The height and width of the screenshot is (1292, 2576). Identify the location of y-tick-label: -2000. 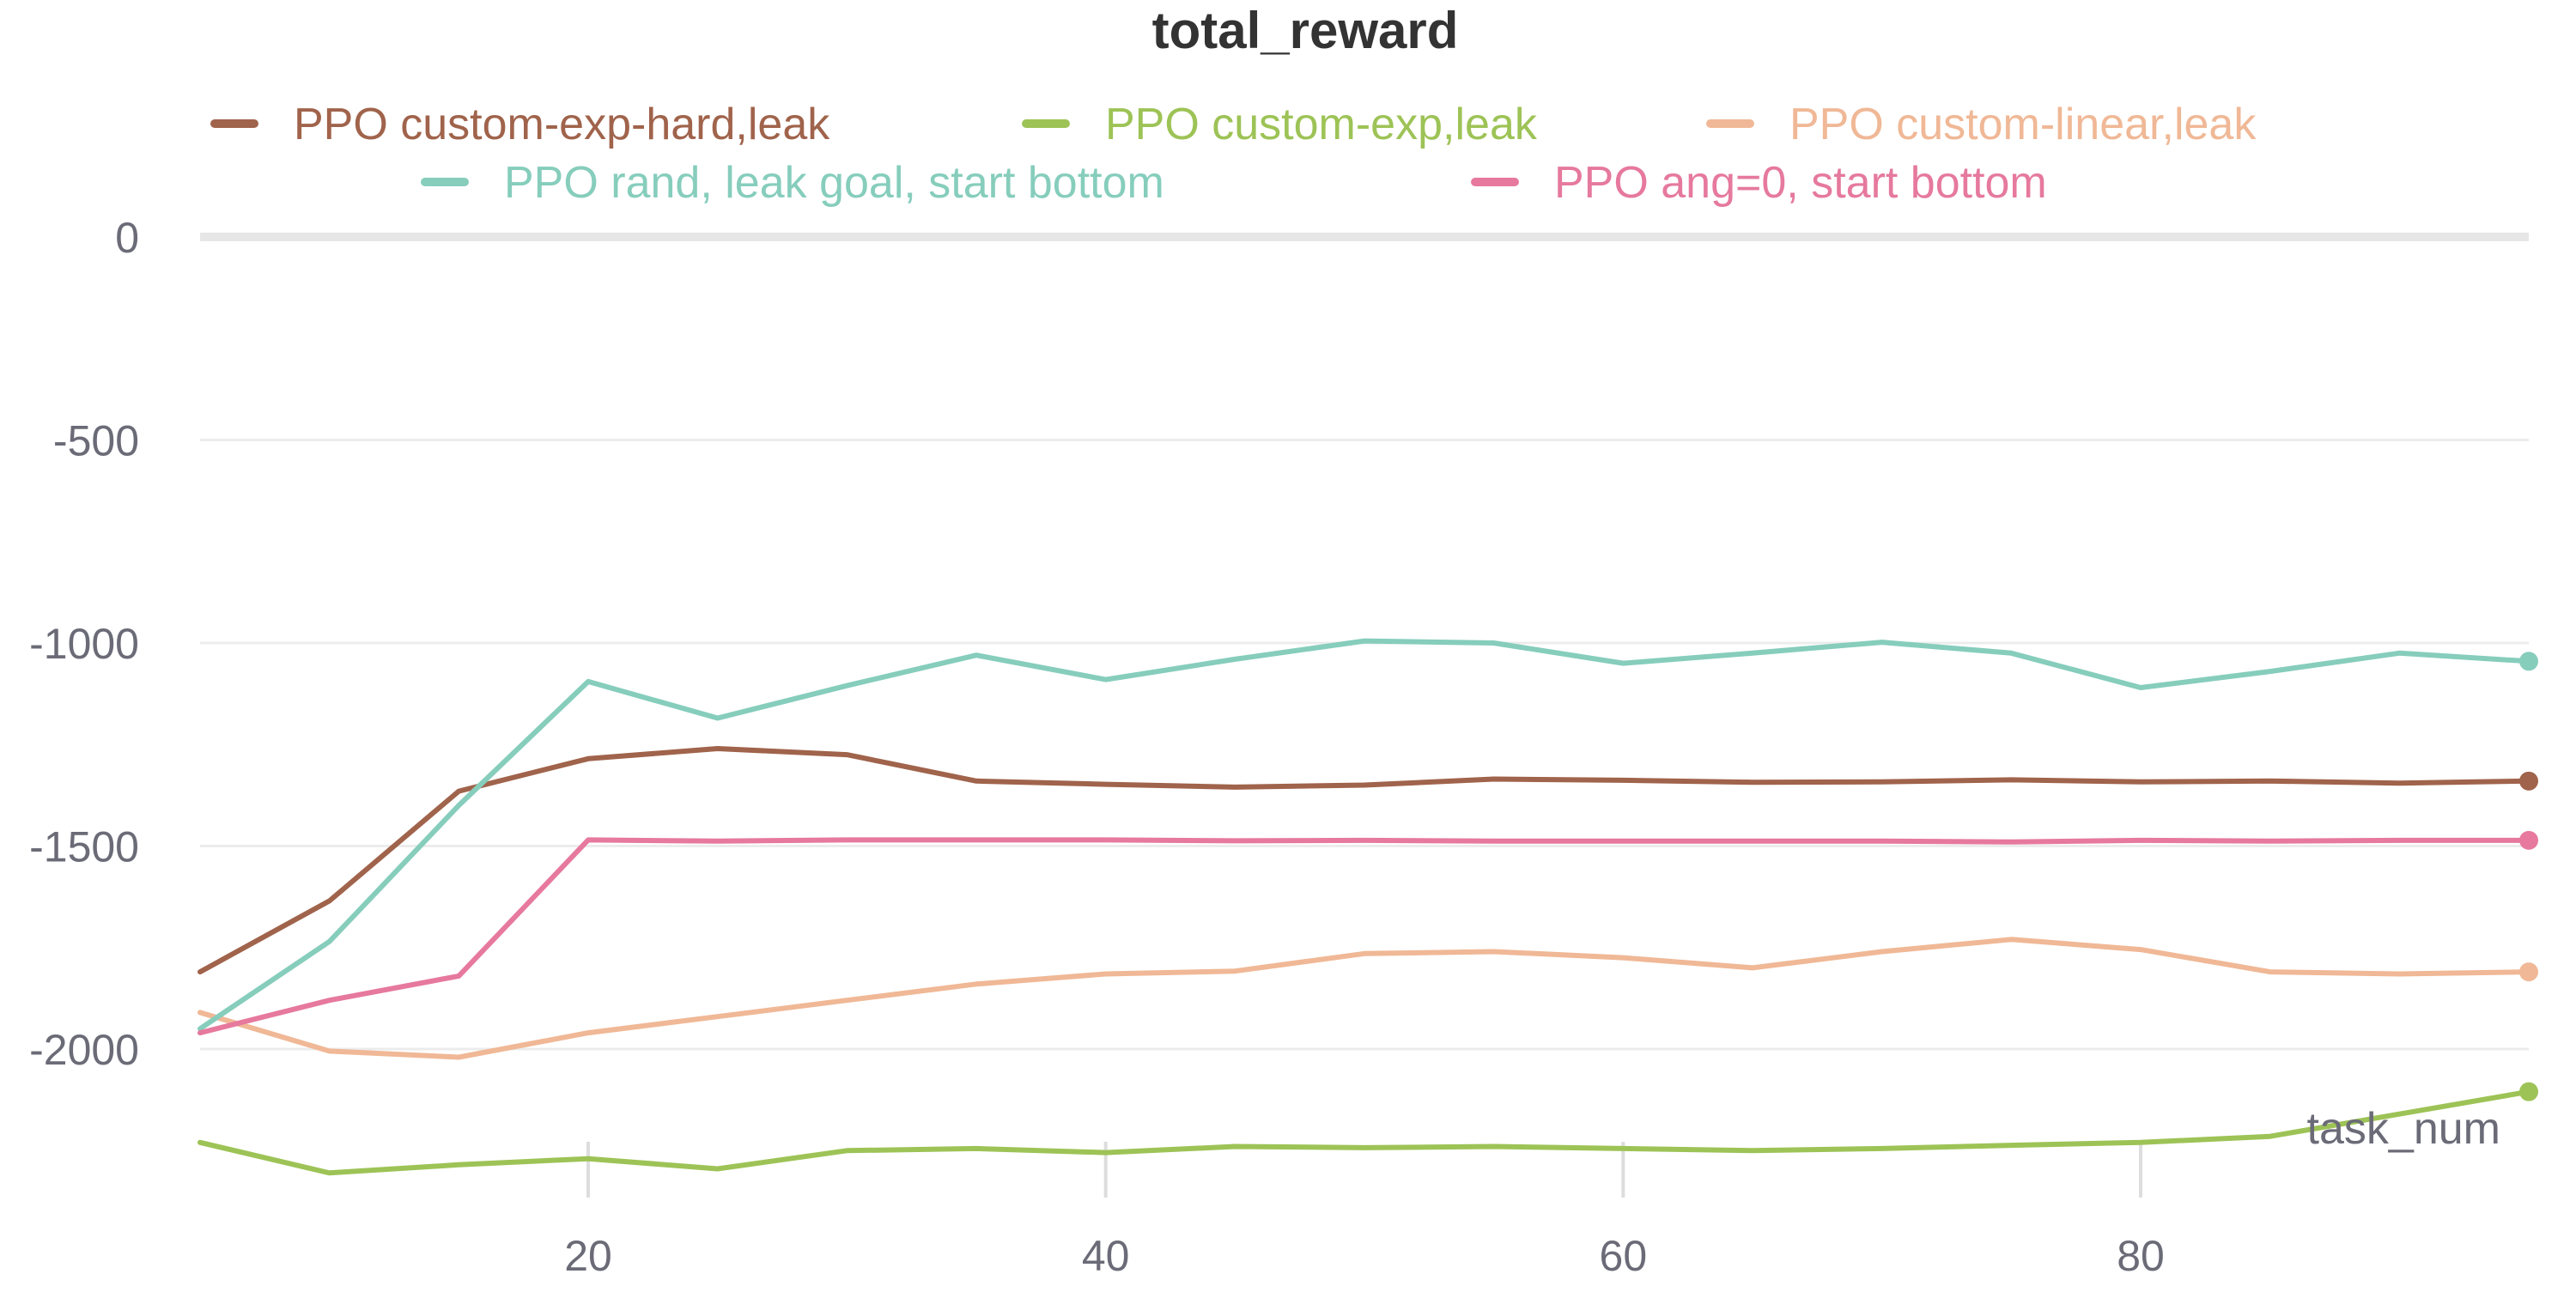
(84, 1050).